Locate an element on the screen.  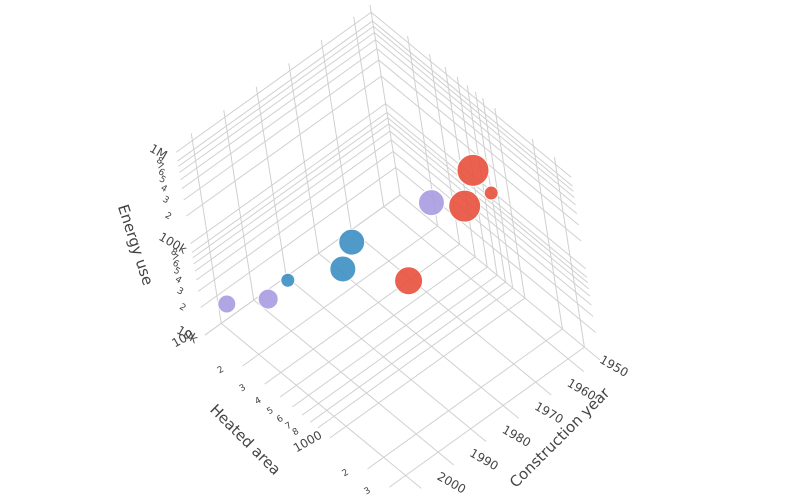
y-tick-label: 8 is located at coordinates (296, 433).